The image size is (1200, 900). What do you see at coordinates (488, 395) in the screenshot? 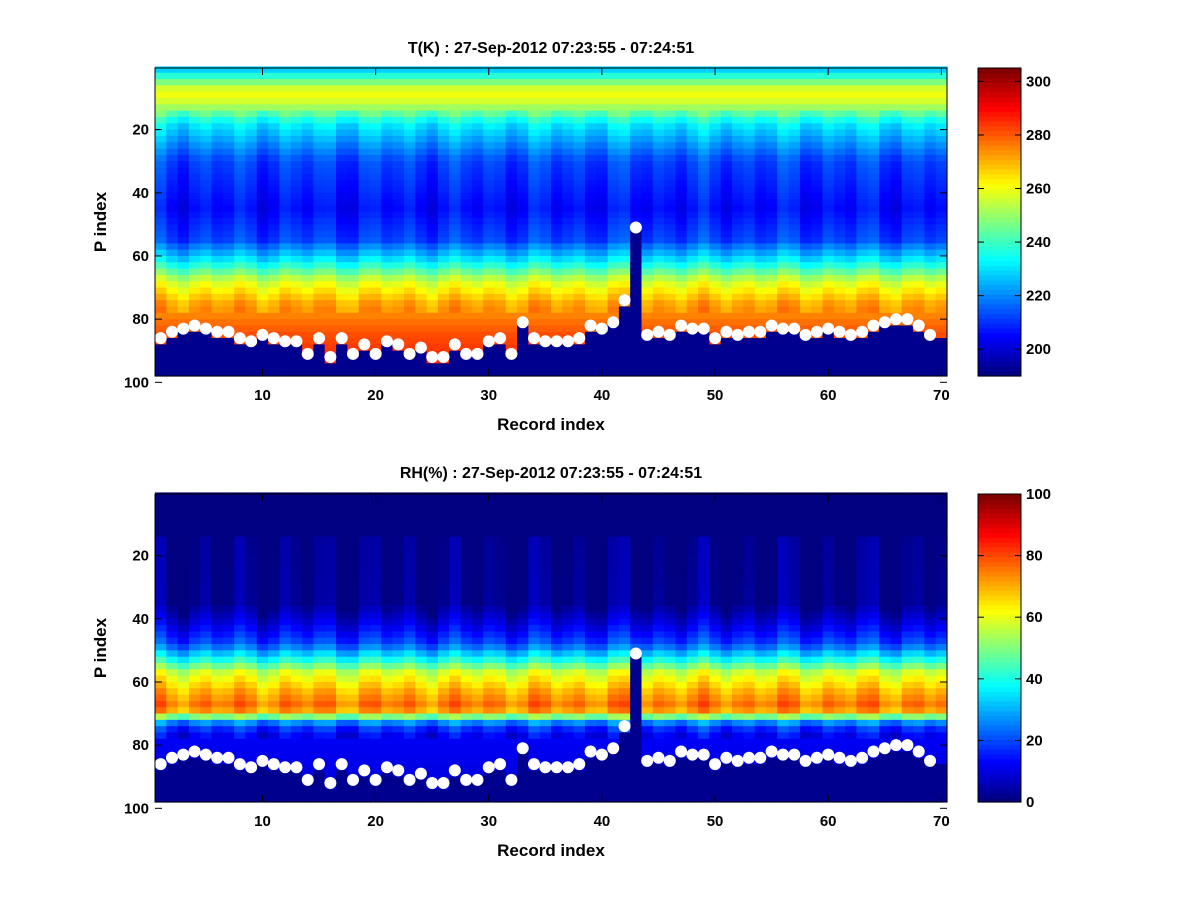
I see `x-tick-label: 30` at bounding box center [488, 395].